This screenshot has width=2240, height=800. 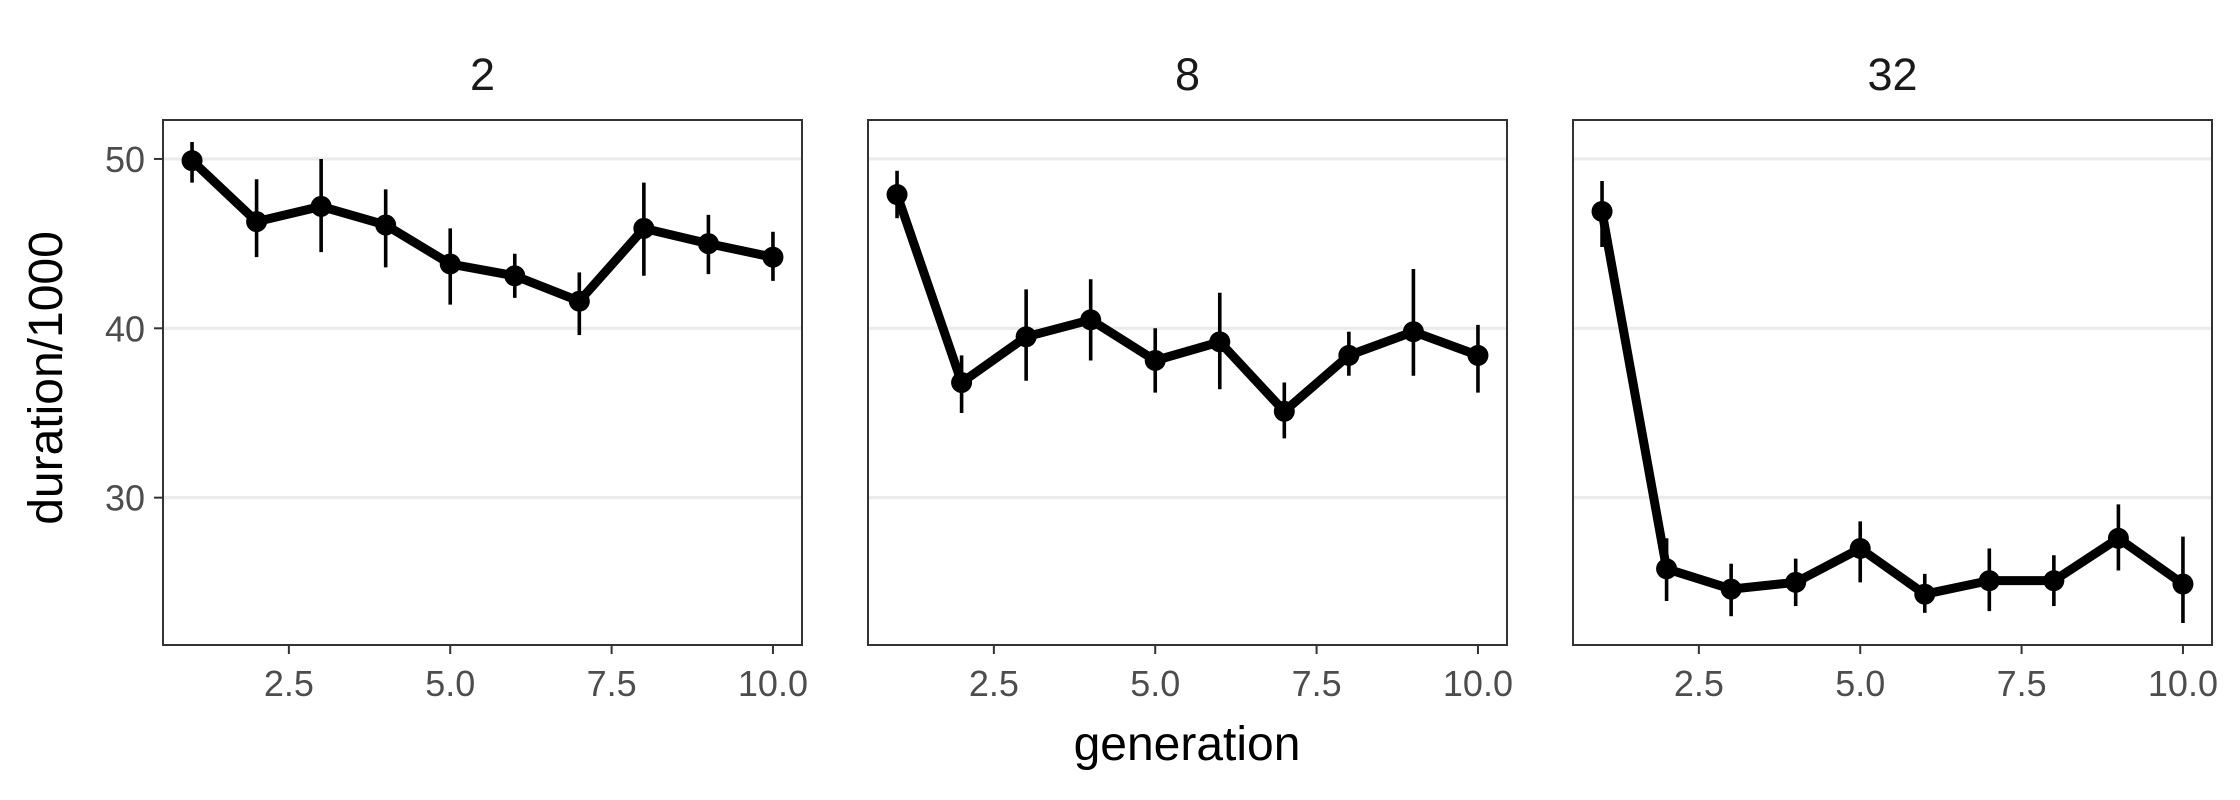 What do you see at coordinates (1187, 744) in the screenshot?
I see `x-axis-title: generation` at bounding box center [1187, 744].